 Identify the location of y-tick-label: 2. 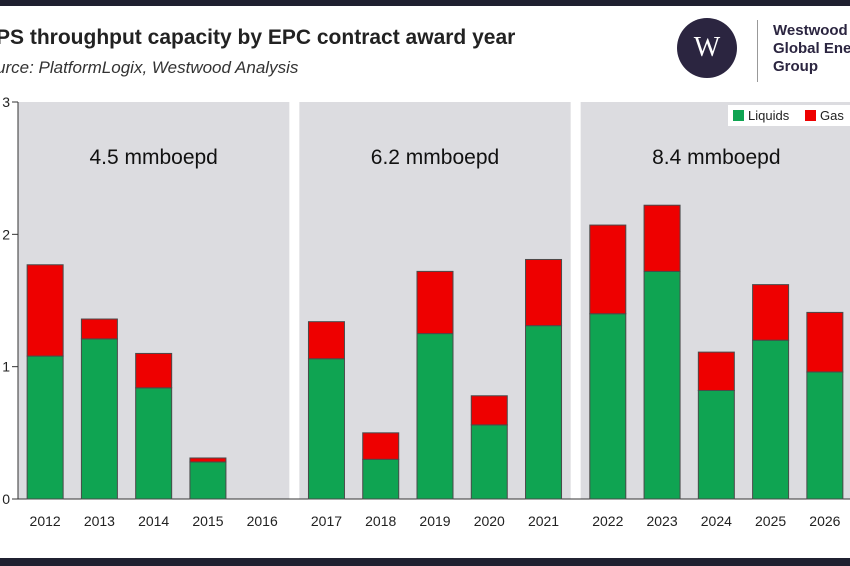
(6, 234).